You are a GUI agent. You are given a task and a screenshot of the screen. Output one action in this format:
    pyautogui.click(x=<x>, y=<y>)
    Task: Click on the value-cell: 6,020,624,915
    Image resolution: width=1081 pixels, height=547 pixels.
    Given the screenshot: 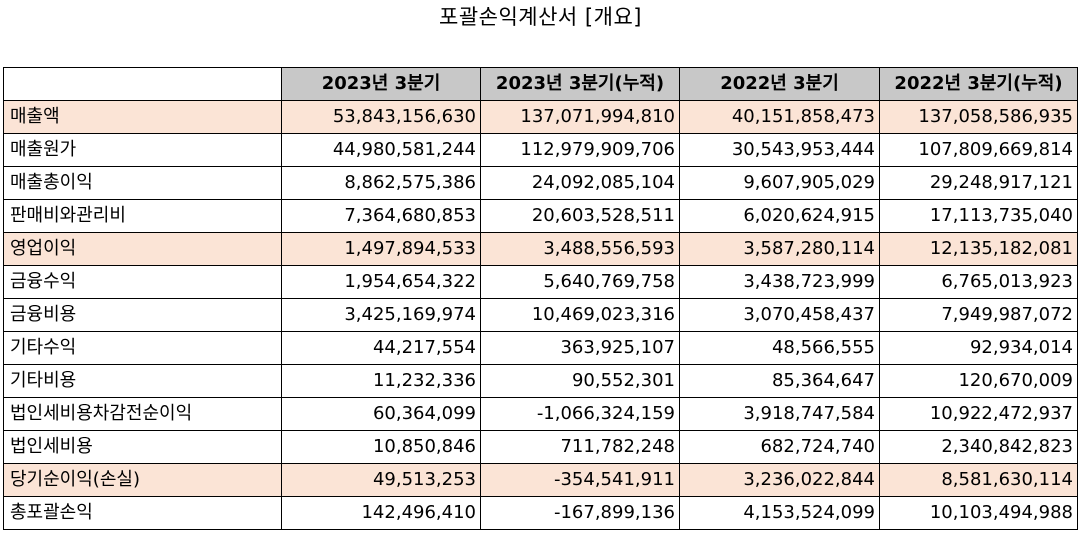 What is the action you would take?
    pyautogui.click(x=779, y=216)
    